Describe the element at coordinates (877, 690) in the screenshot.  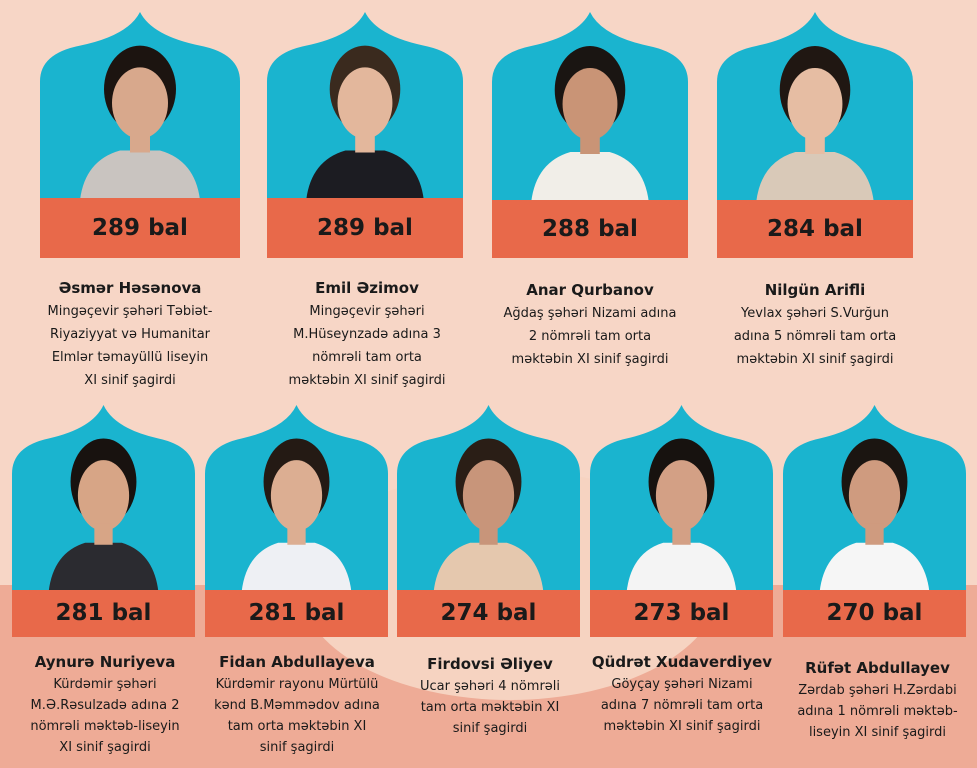
I see `school-line: Zərdab şəhəri H.Zərdabi` at that location.